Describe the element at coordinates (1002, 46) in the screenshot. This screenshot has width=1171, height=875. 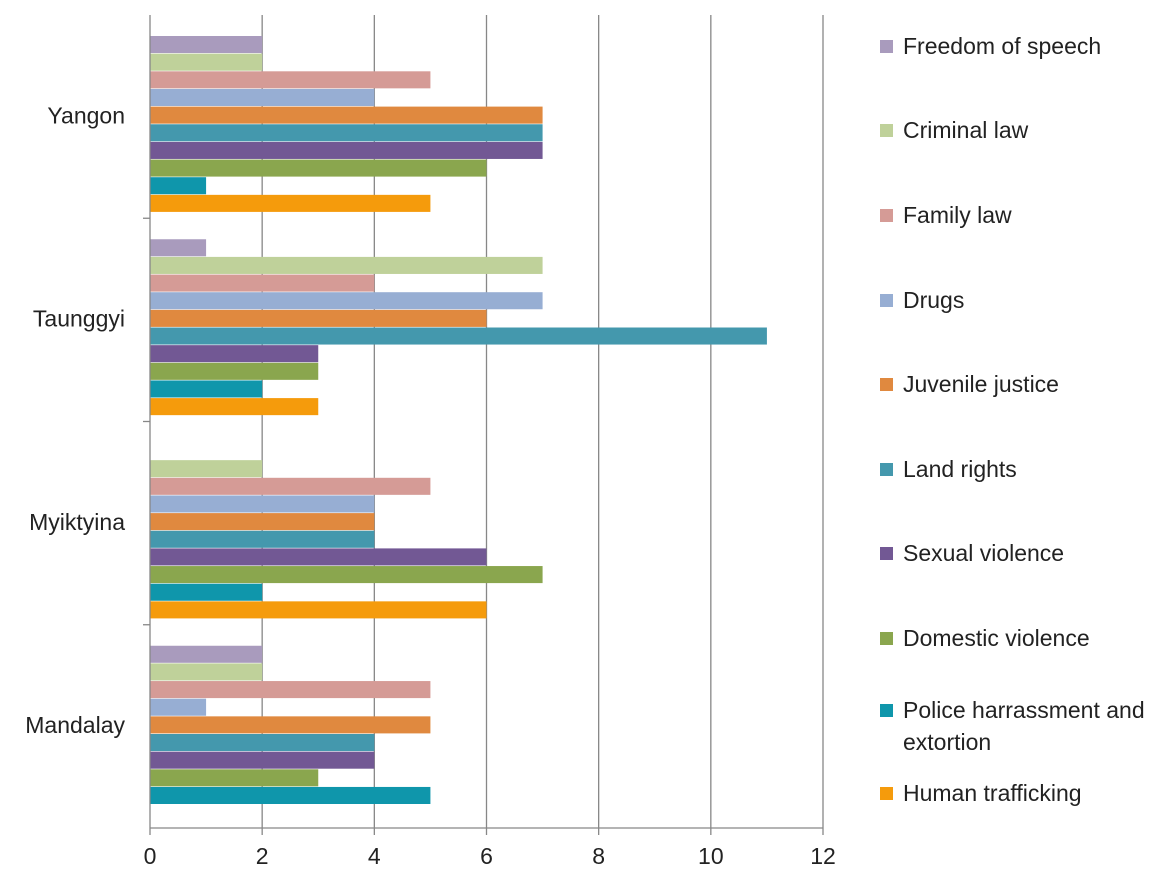
I see `legend-label: Freedom of speech` at that location.